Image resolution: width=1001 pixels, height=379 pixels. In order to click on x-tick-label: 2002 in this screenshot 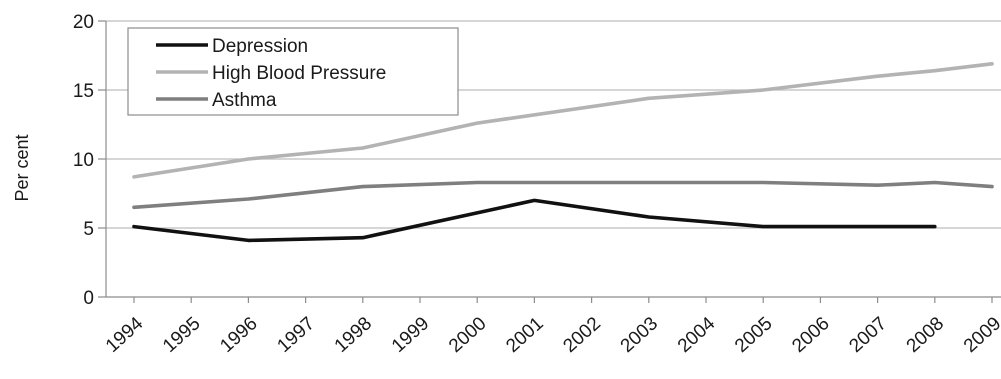, I will do `click(581, 335)`.